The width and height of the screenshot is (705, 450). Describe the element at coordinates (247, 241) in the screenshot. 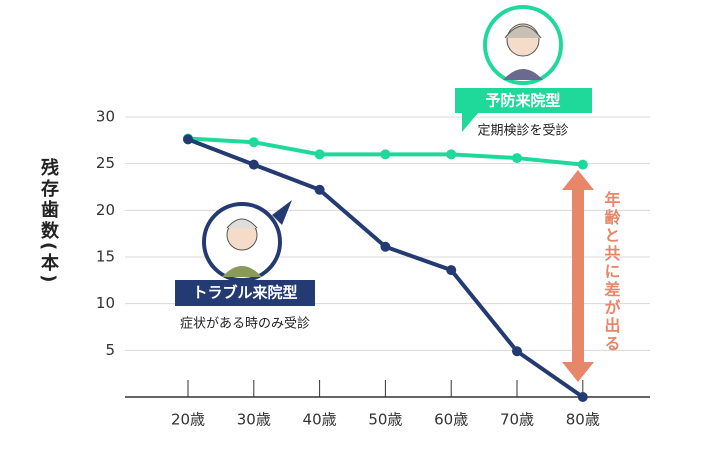

I see `avatar-trouble` at that location.